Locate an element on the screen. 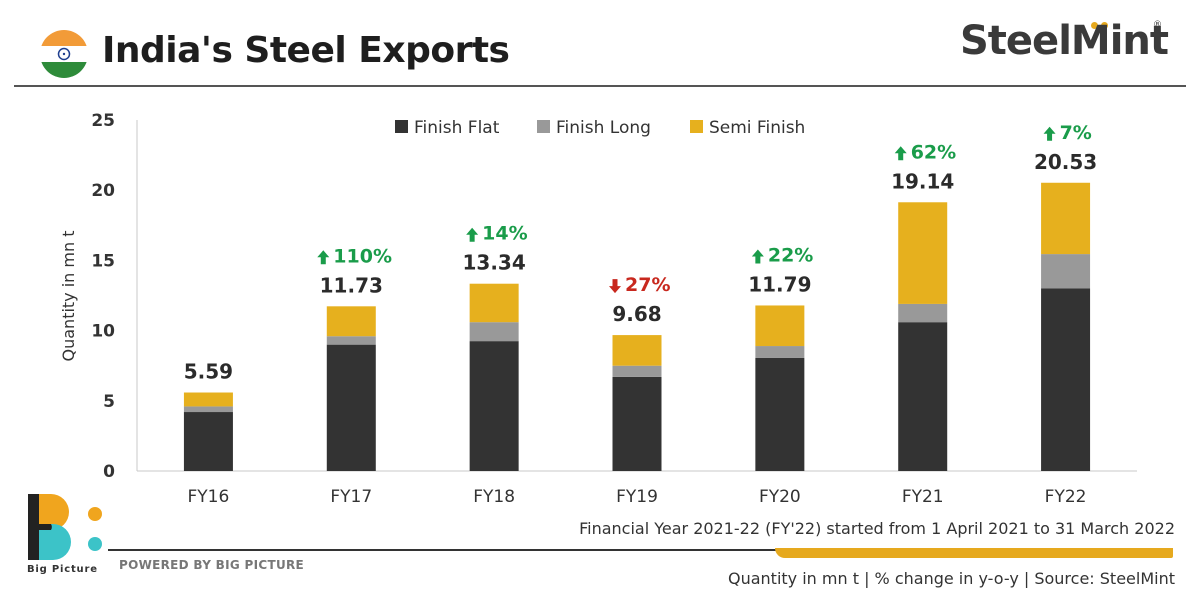 This screenshot has width=1200, height=600. legend-label: Semi Finish is located at coordinates (757, 128).